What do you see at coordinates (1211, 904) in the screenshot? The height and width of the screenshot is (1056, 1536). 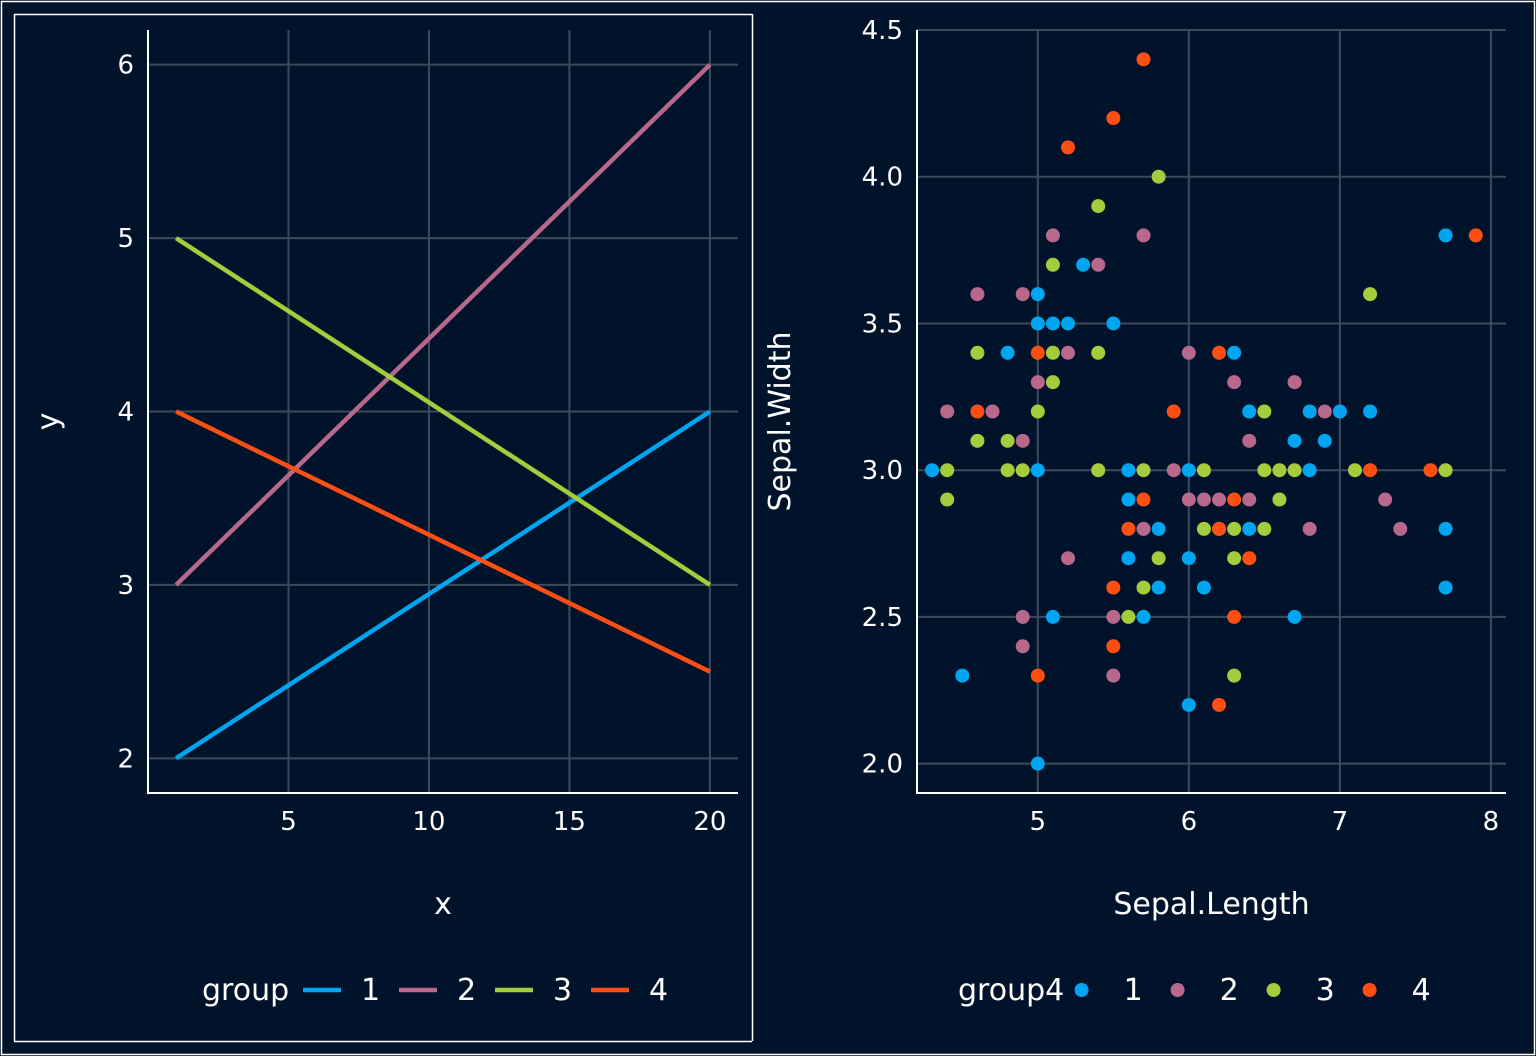 I see `x-axis-label: Sepal.Length` at bounding box center [1211, 904].